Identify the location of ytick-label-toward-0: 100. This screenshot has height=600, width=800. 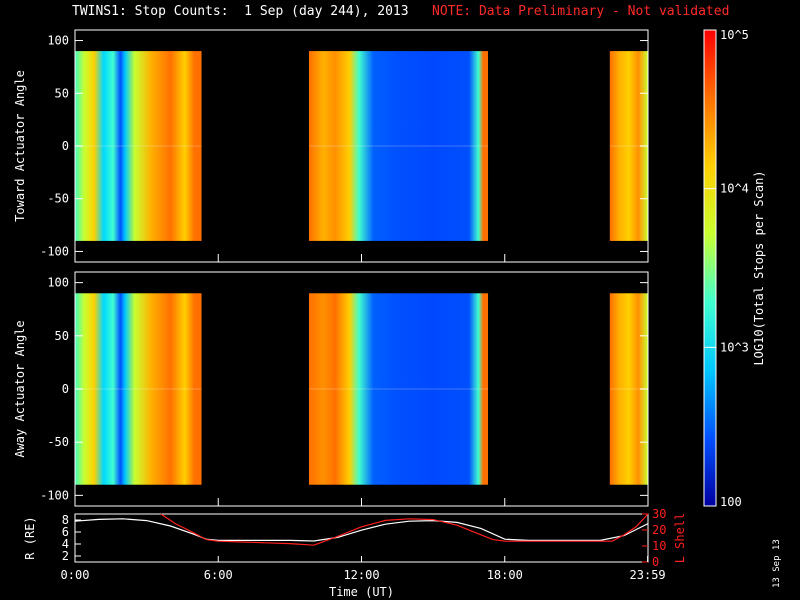
(58, 41).